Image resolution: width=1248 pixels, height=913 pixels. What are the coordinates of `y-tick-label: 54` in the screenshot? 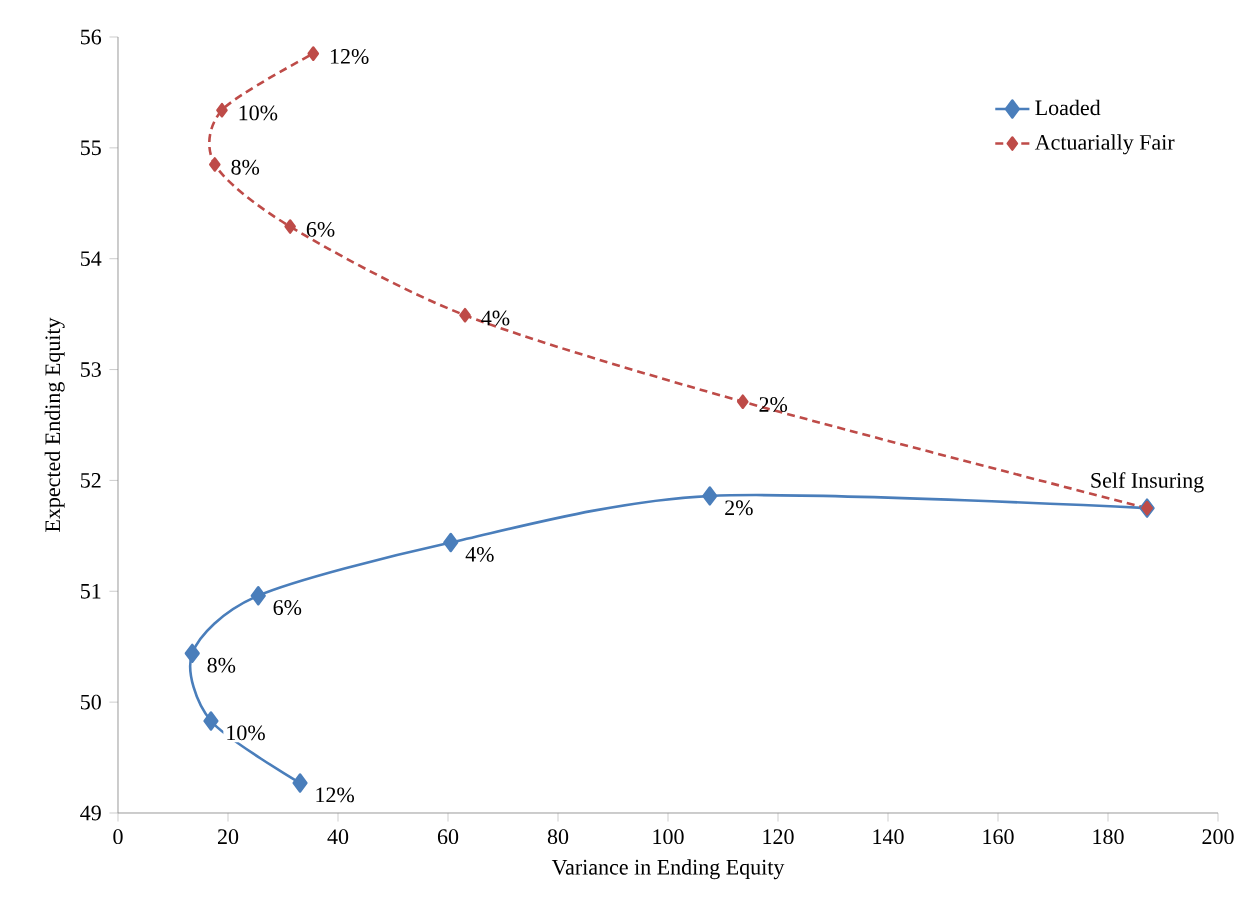 It's located at (91, 259).